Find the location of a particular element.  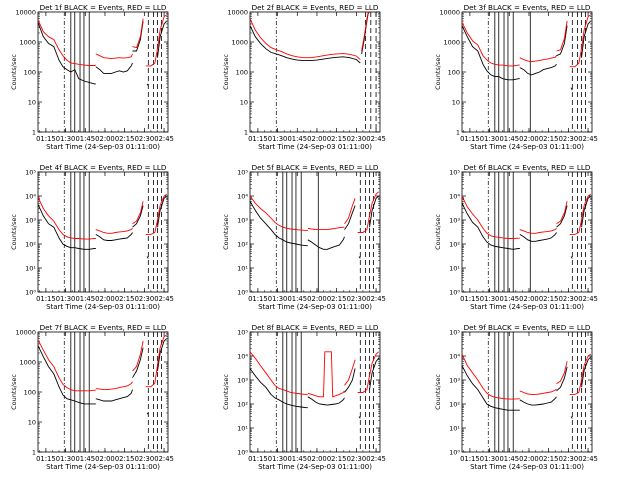

chart-title: Det 4f BLACK = Events, RED = LLD is located at coordinates (103, 167).